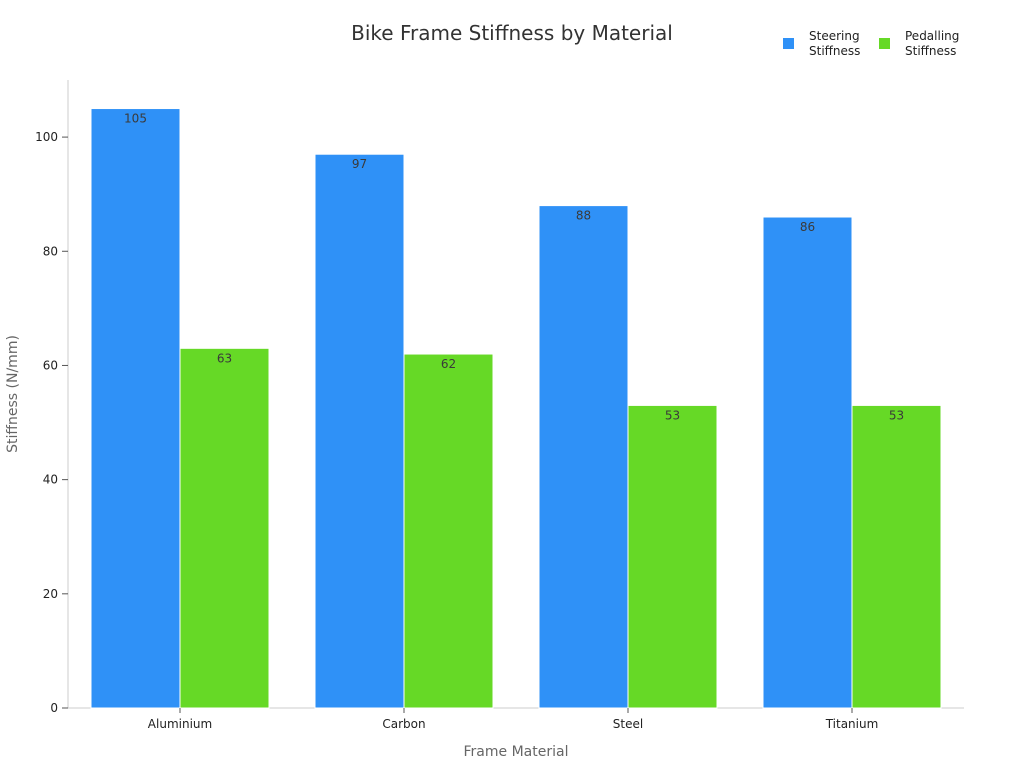 The width and height of the screenshot is (1024, 768). Describe the element at coordinates (13, 394) in the screenshot. I see `y-axis-title: Stiffness (N/mm)` at that location.